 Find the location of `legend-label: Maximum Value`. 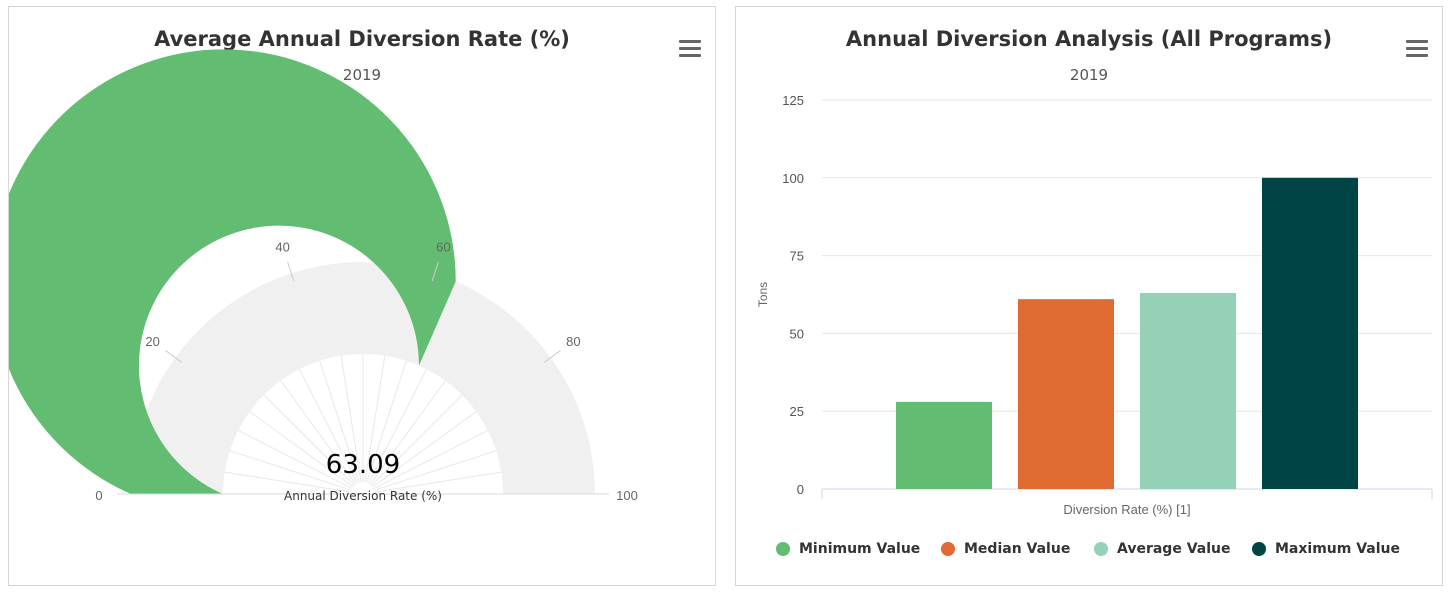

legend-label: Maximum Value is located at coordinates (1338, 549).